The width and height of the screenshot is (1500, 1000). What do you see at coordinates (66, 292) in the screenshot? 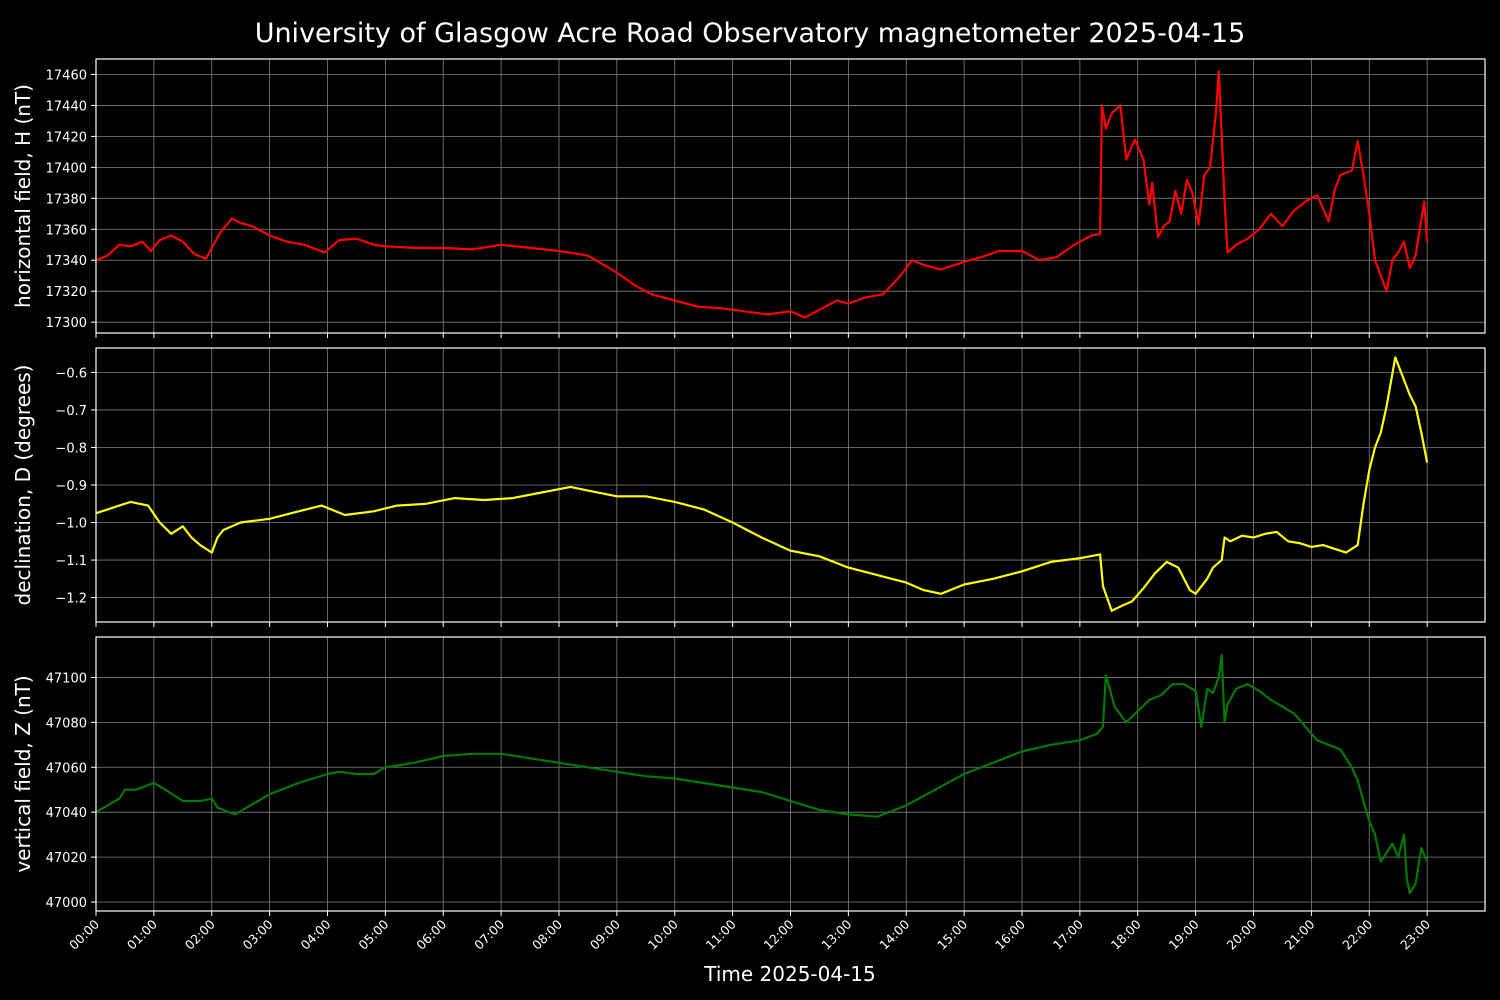
I see `y-tick-label: 17320` at bounding box center [66, 292].